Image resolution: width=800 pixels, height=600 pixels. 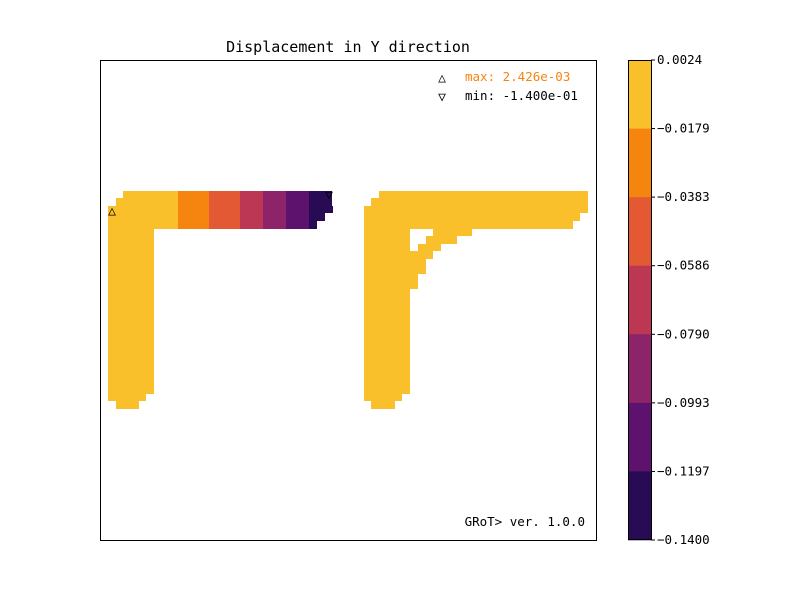 I want to click on colorbar-tick-label: −0.0993, so click(x=683, y=402).